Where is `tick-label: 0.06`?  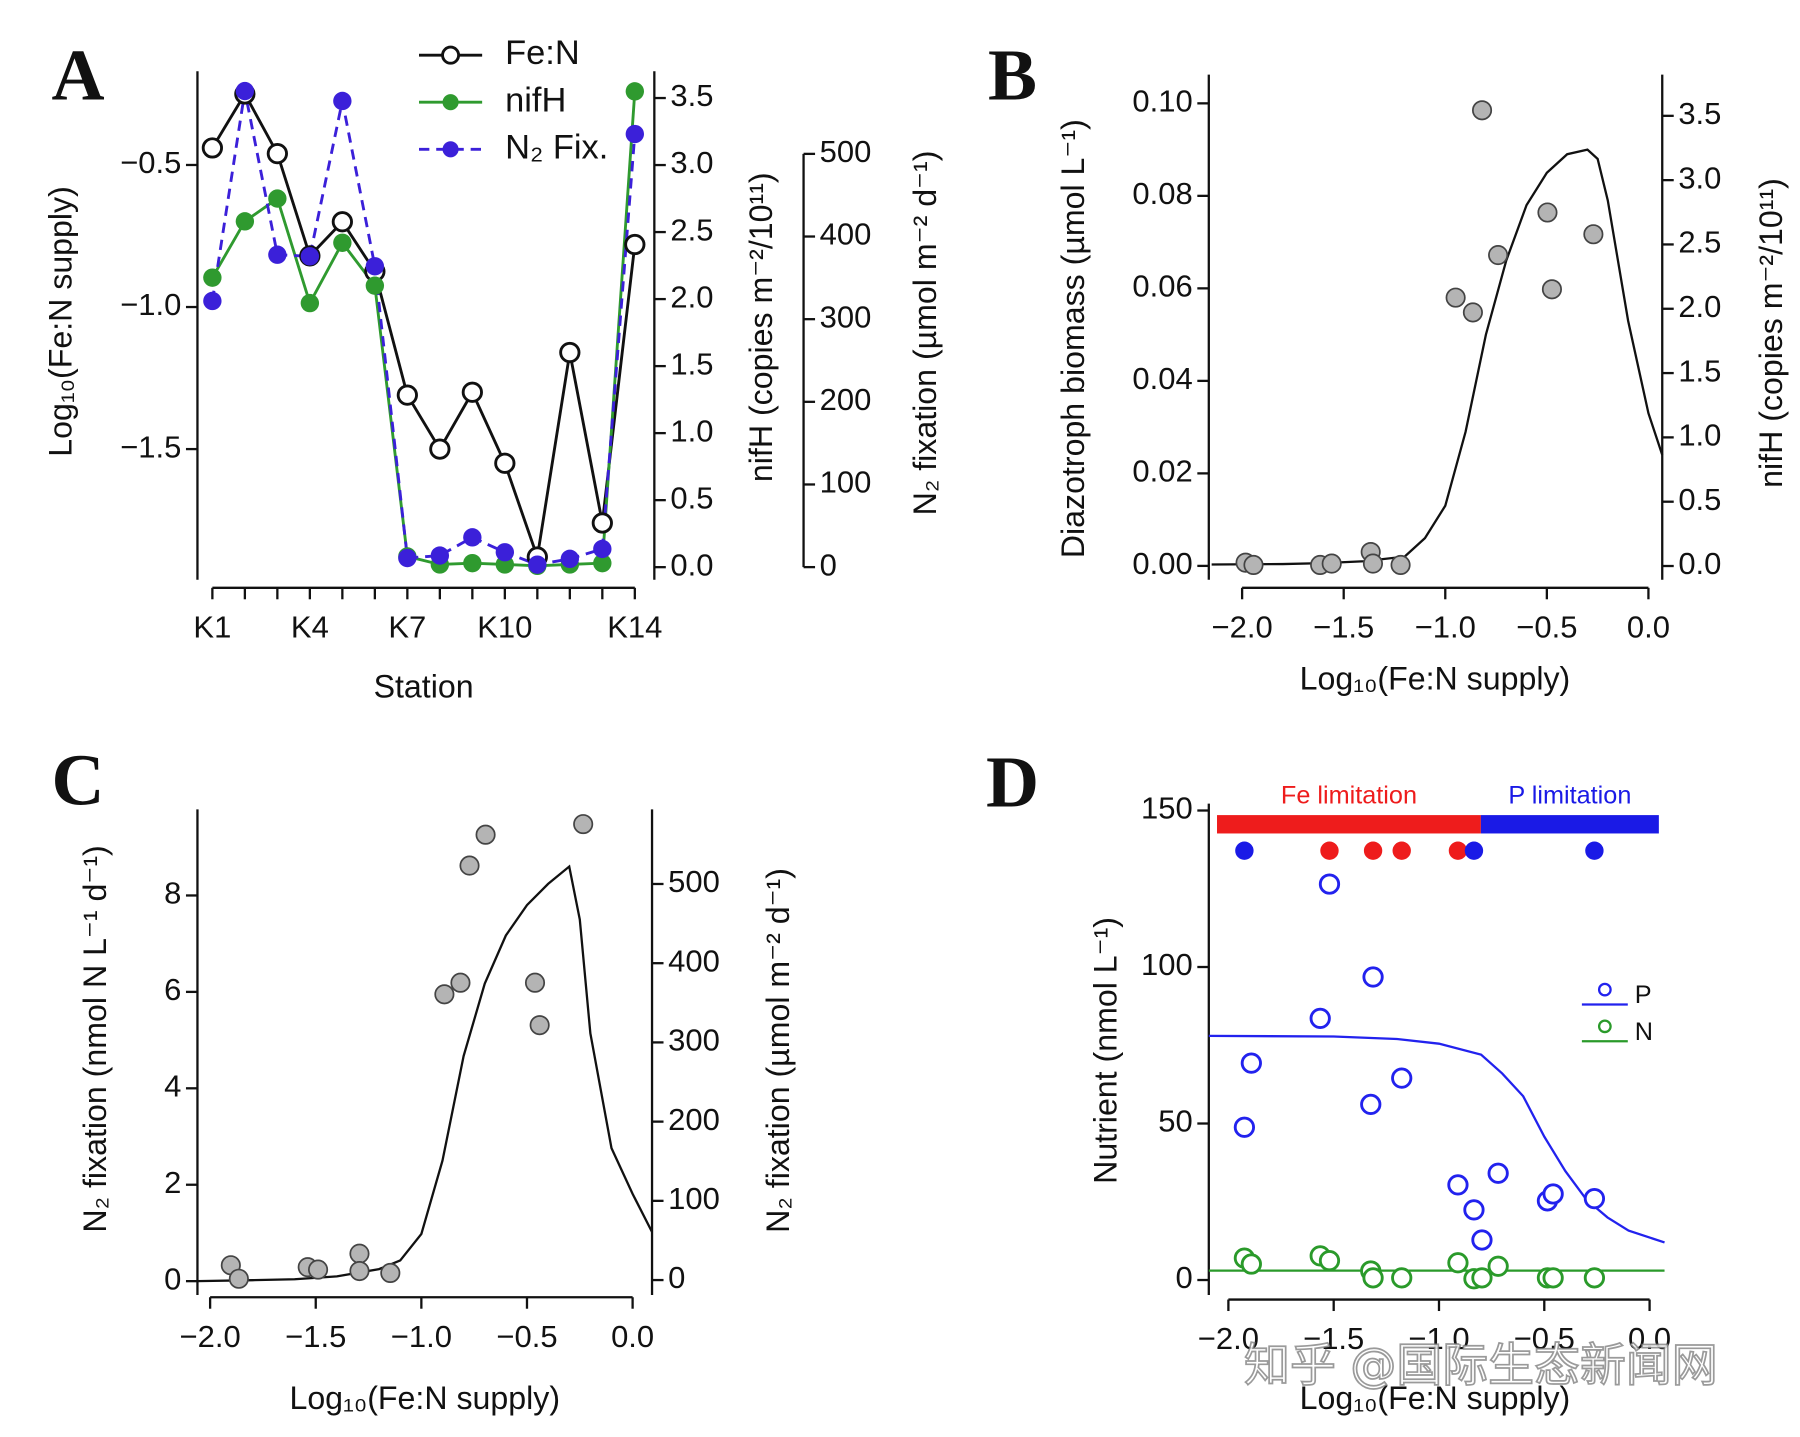
tick-label: 0.06 is located at coordinates (1162, 286).